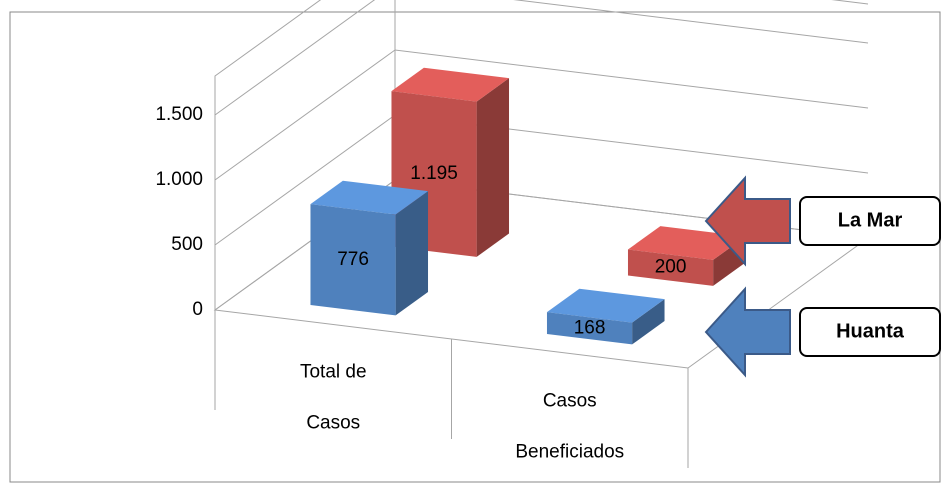 Image resolution: width=949 pixels, height=493 pixels. What do you see at coordinates (434, 173) in the screenshot?
I see `data-label: 1.195` at bounding box center [434, 173].